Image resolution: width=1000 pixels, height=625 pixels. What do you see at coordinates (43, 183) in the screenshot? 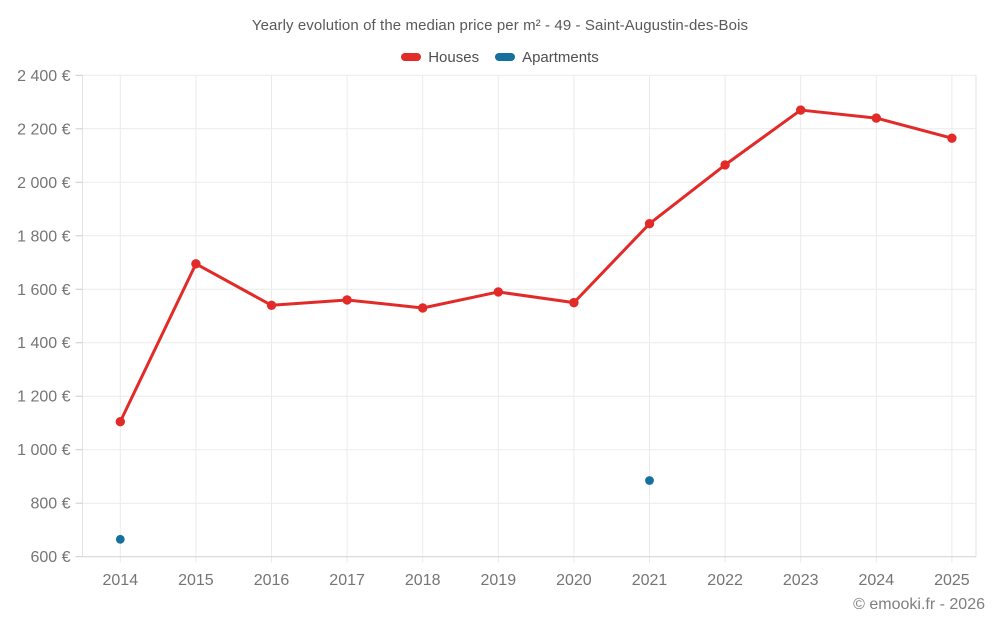
I see `y-tick-label: 2 000 €` at bounding box center [43, 183].